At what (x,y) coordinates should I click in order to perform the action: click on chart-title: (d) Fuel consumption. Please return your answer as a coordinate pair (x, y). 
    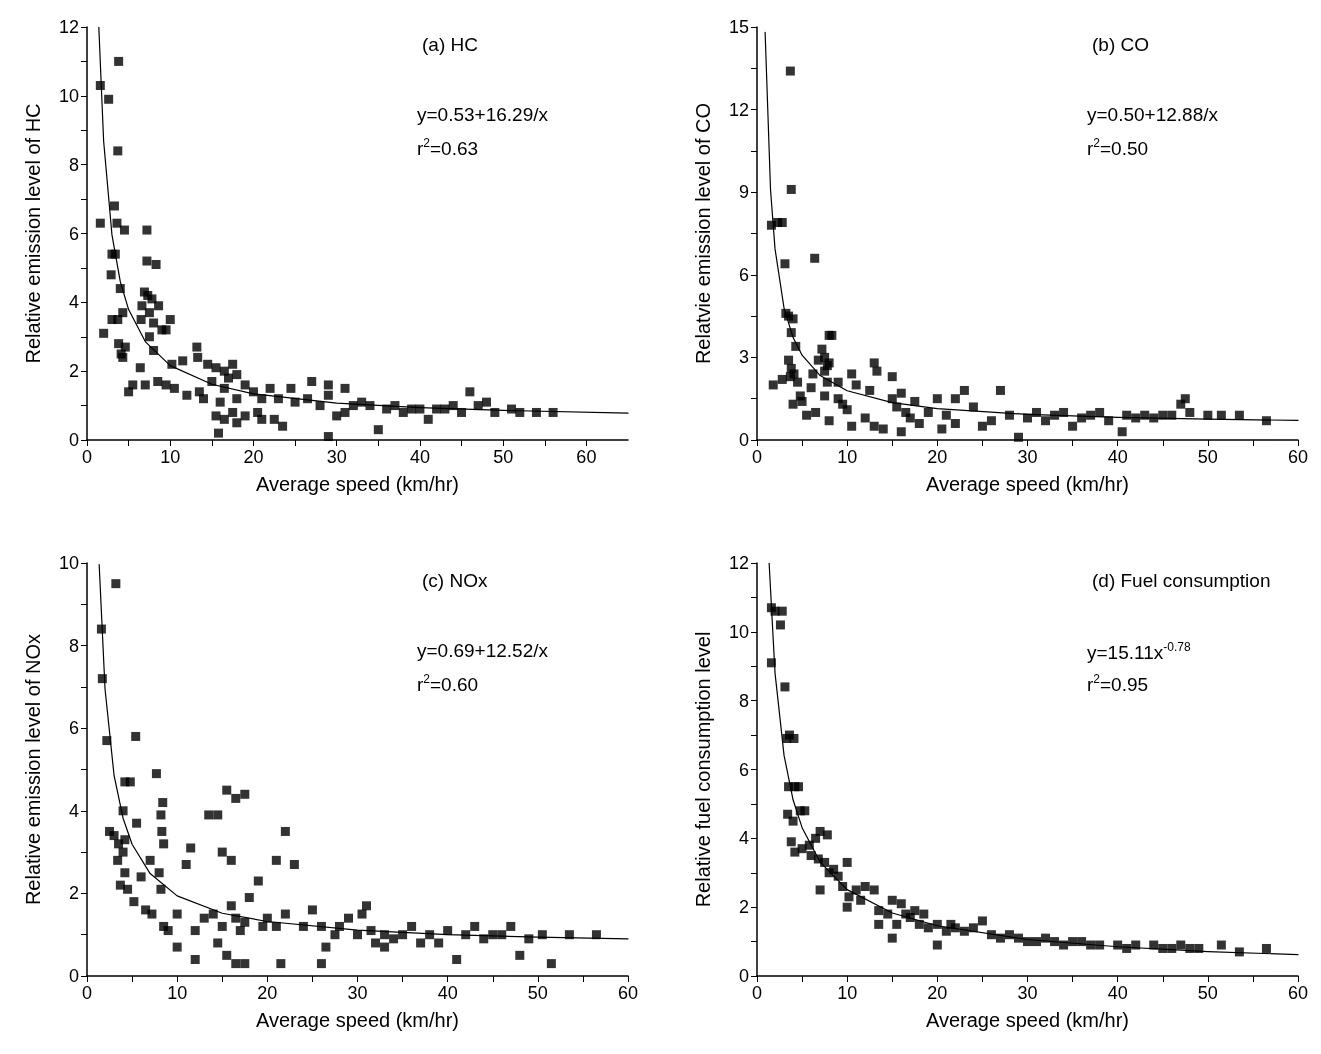
    Looking at the image, I should click on (1181, 580).